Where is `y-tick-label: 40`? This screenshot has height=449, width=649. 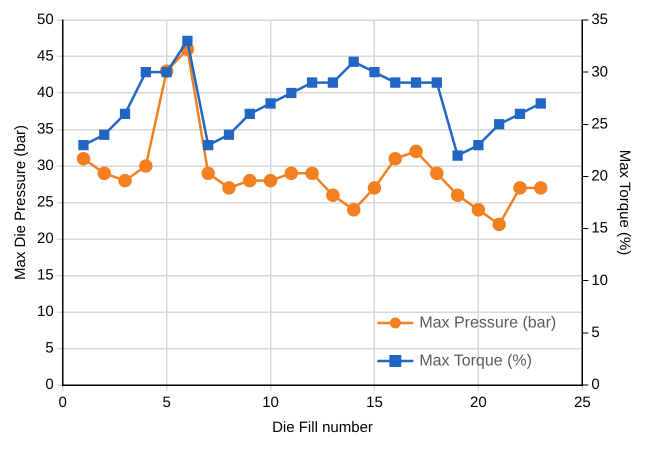
y-tick-label: 40 is located at coordinates (45, 93).